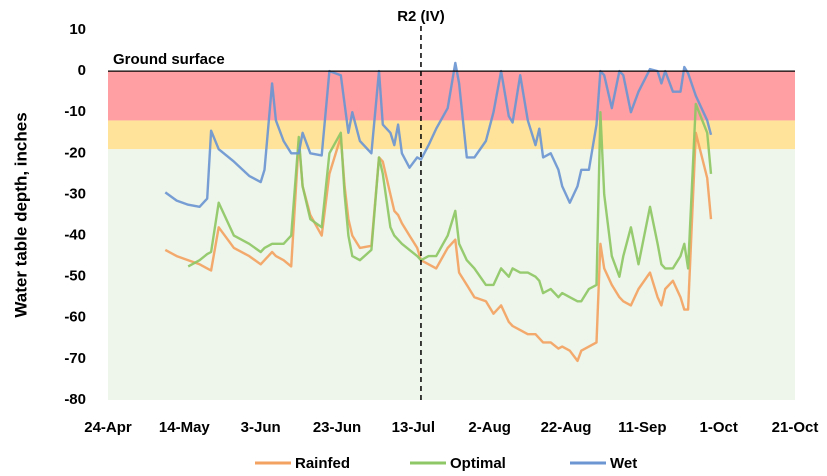  I want to click on x-tick-label: 21-Oct, so click(795, 427).